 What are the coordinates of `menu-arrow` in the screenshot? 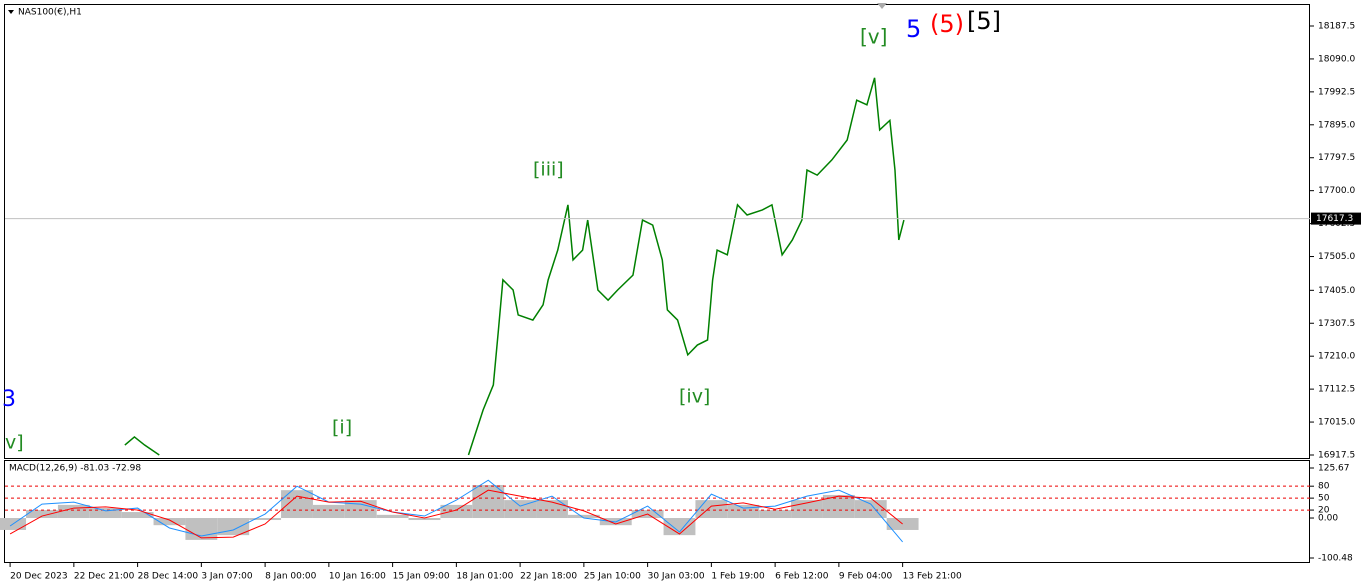 It's located at (11, 12).